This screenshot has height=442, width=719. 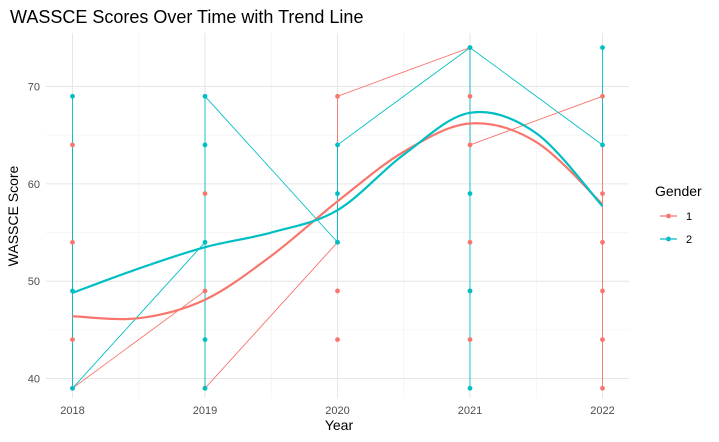 What do you see at coordinates (186, 17) in the screenshot?
I see `chart-title: WASSCE Scores Over Time with Trend Line` at bounding box center [186, 17].